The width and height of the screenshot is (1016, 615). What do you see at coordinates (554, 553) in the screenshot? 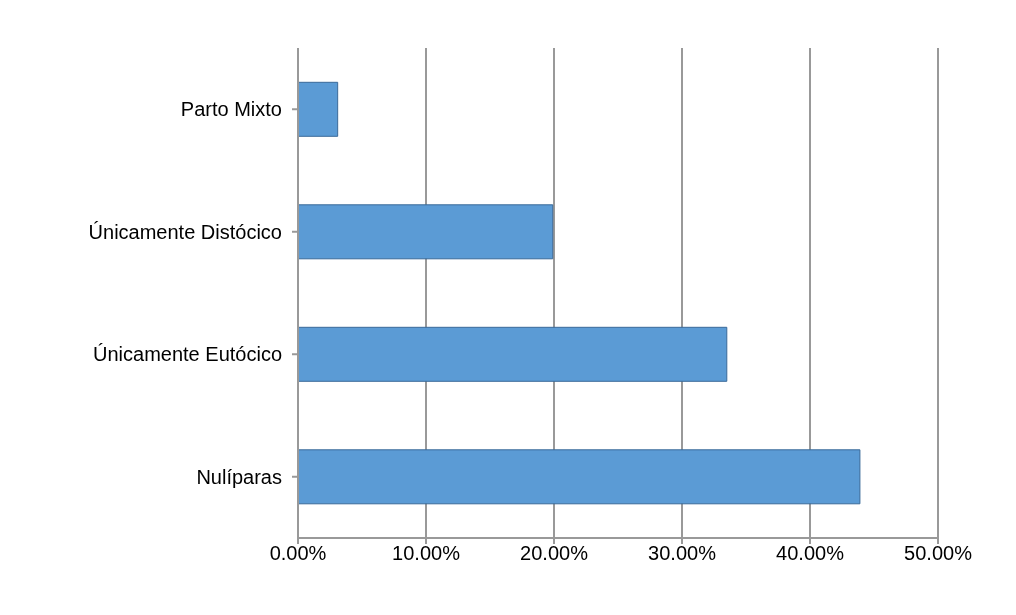
I see `x-tick-label: 20.00%` at bounding box center [554, 553].